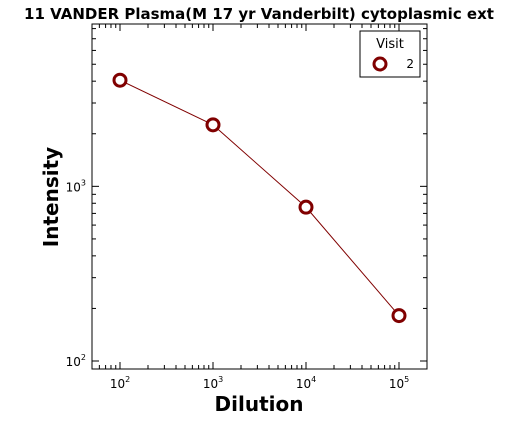  I want to click on y-tick-label: 10², so click(76, 361).